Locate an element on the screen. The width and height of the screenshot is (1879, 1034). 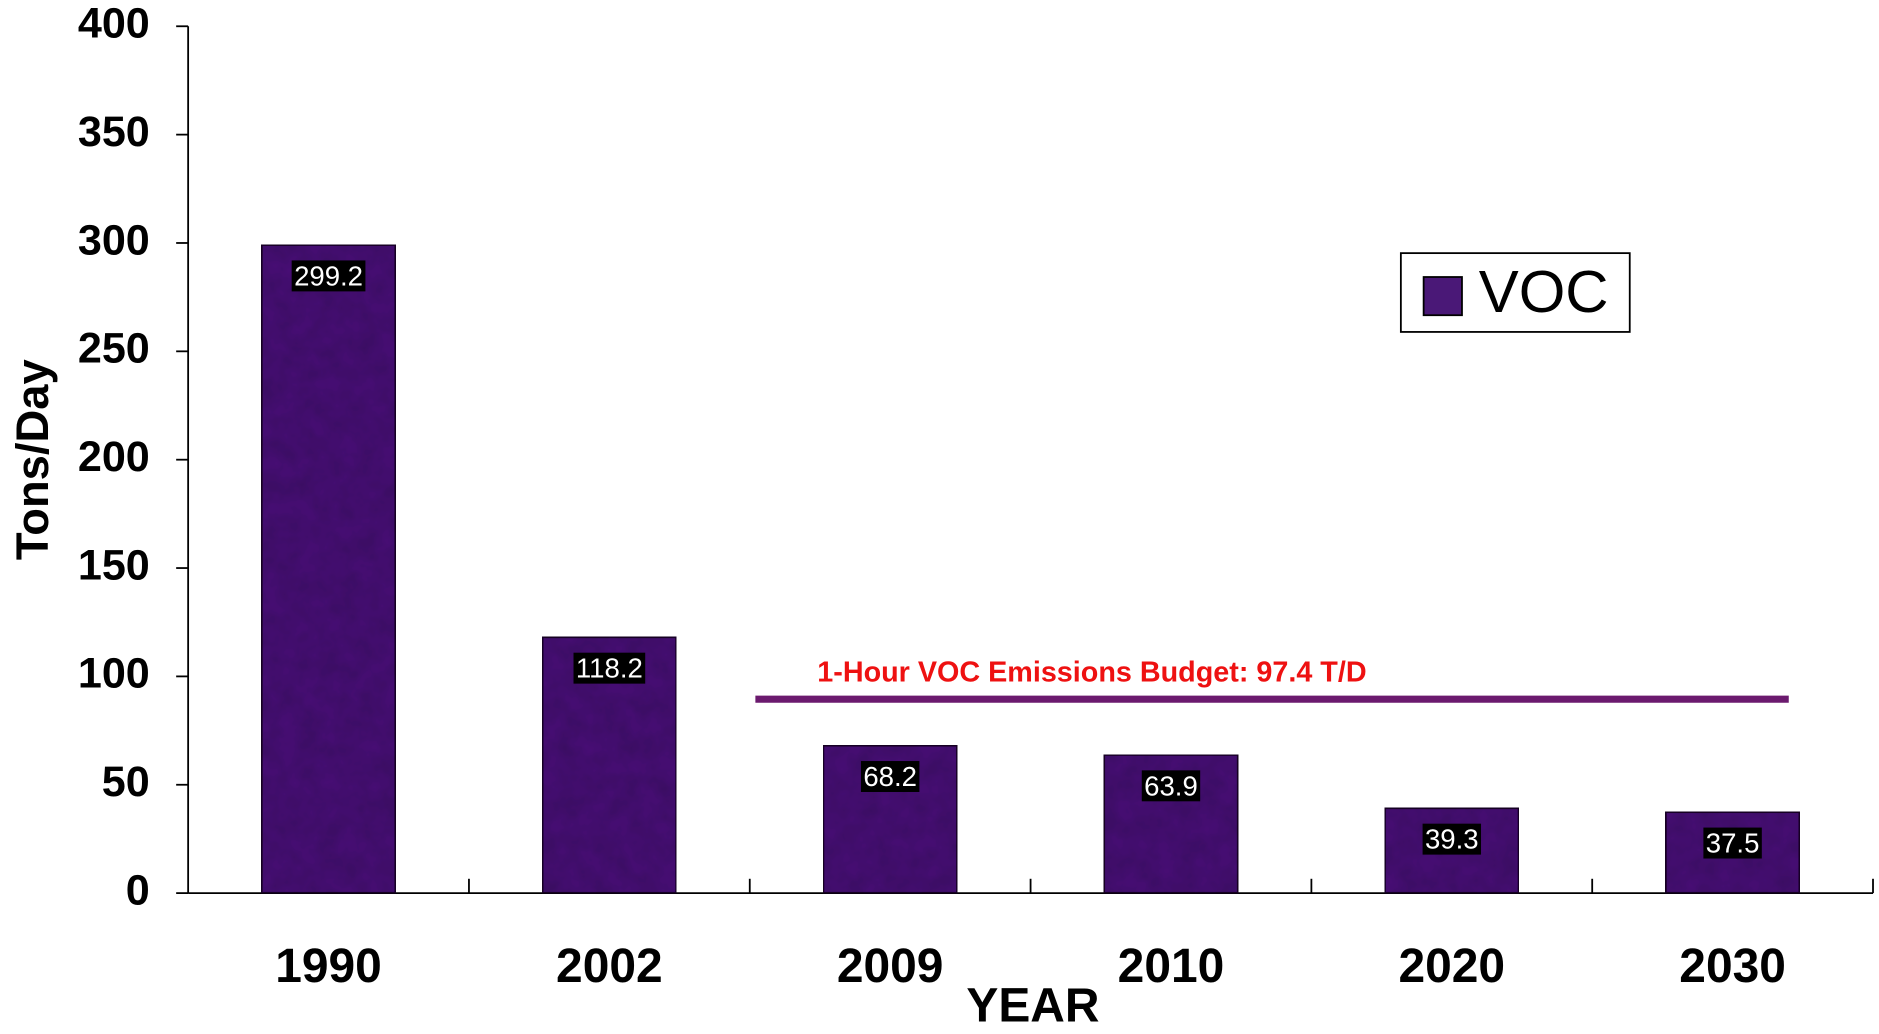
value-label: 63.9 is located at coordinates (1171, 785).